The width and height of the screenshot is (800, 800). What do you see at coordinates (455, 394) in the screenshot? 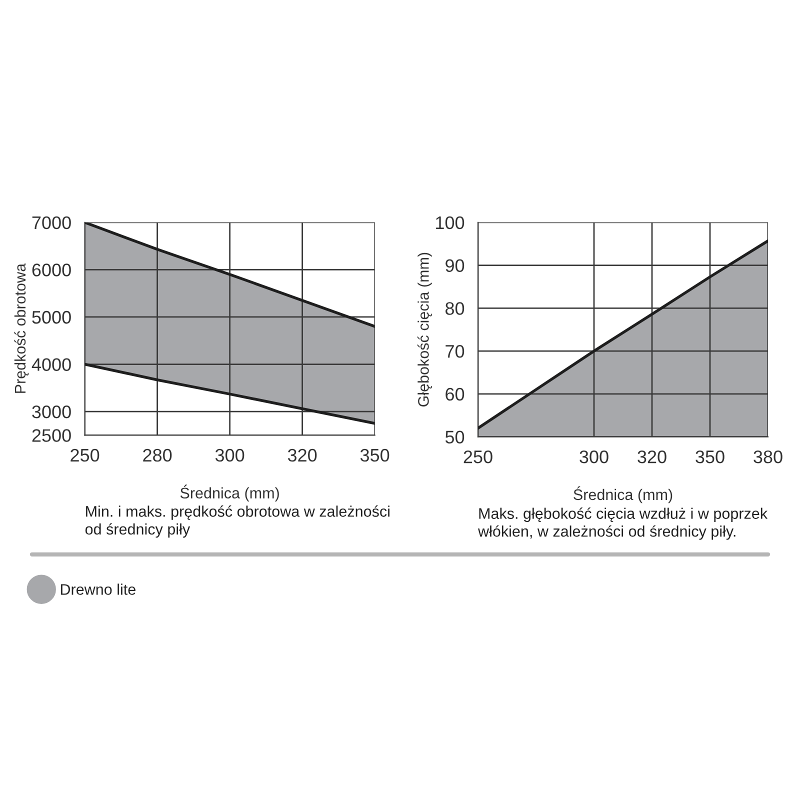
I see `y-tick-label: 60` at bounding box center [455, 394].